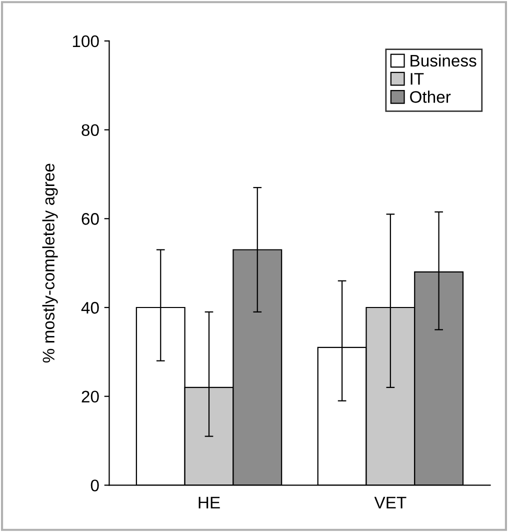 The image size is (508, 532). I want to click on y-tick-label: 60, so click(90, 219).